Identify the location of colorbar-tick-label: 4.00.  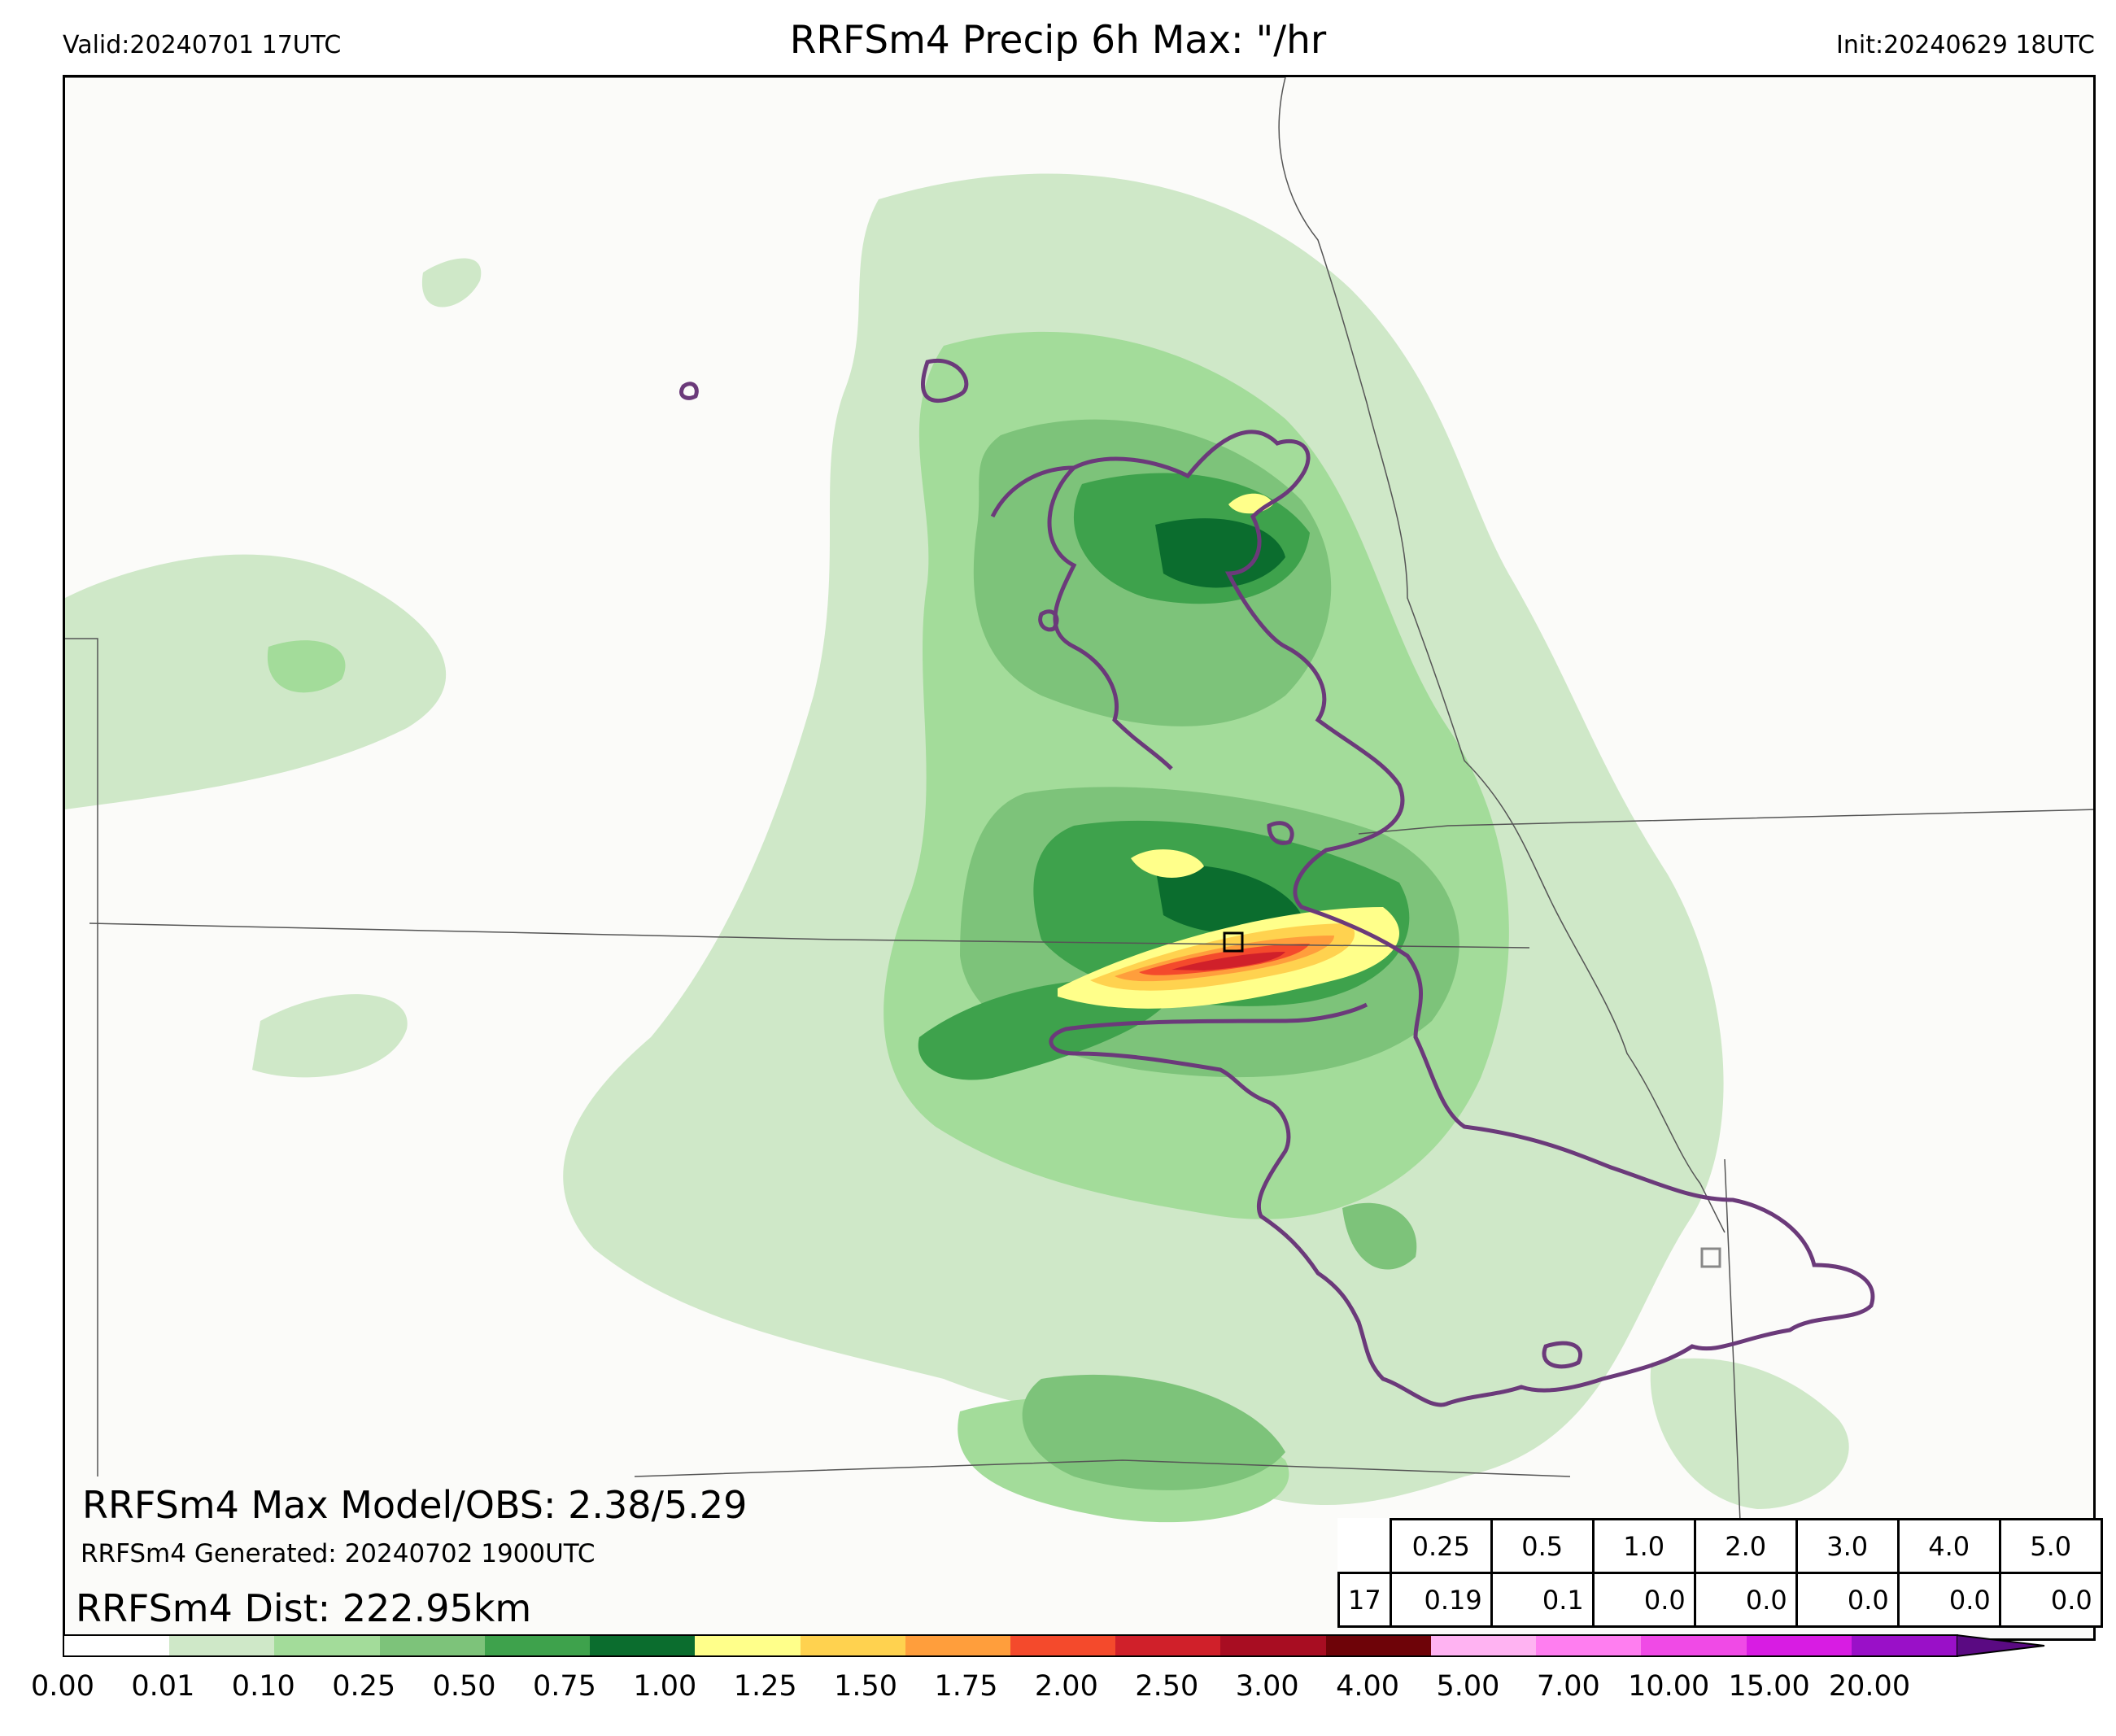
(1368, 1686).